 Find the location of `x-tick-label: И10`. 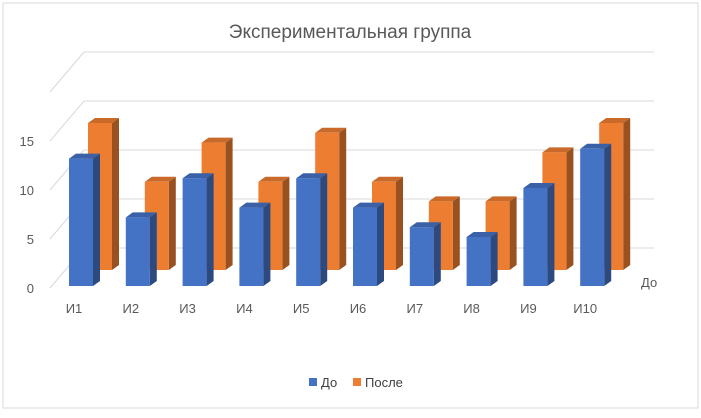

x-tick-label: И10 is located at coordinates (585, 308).